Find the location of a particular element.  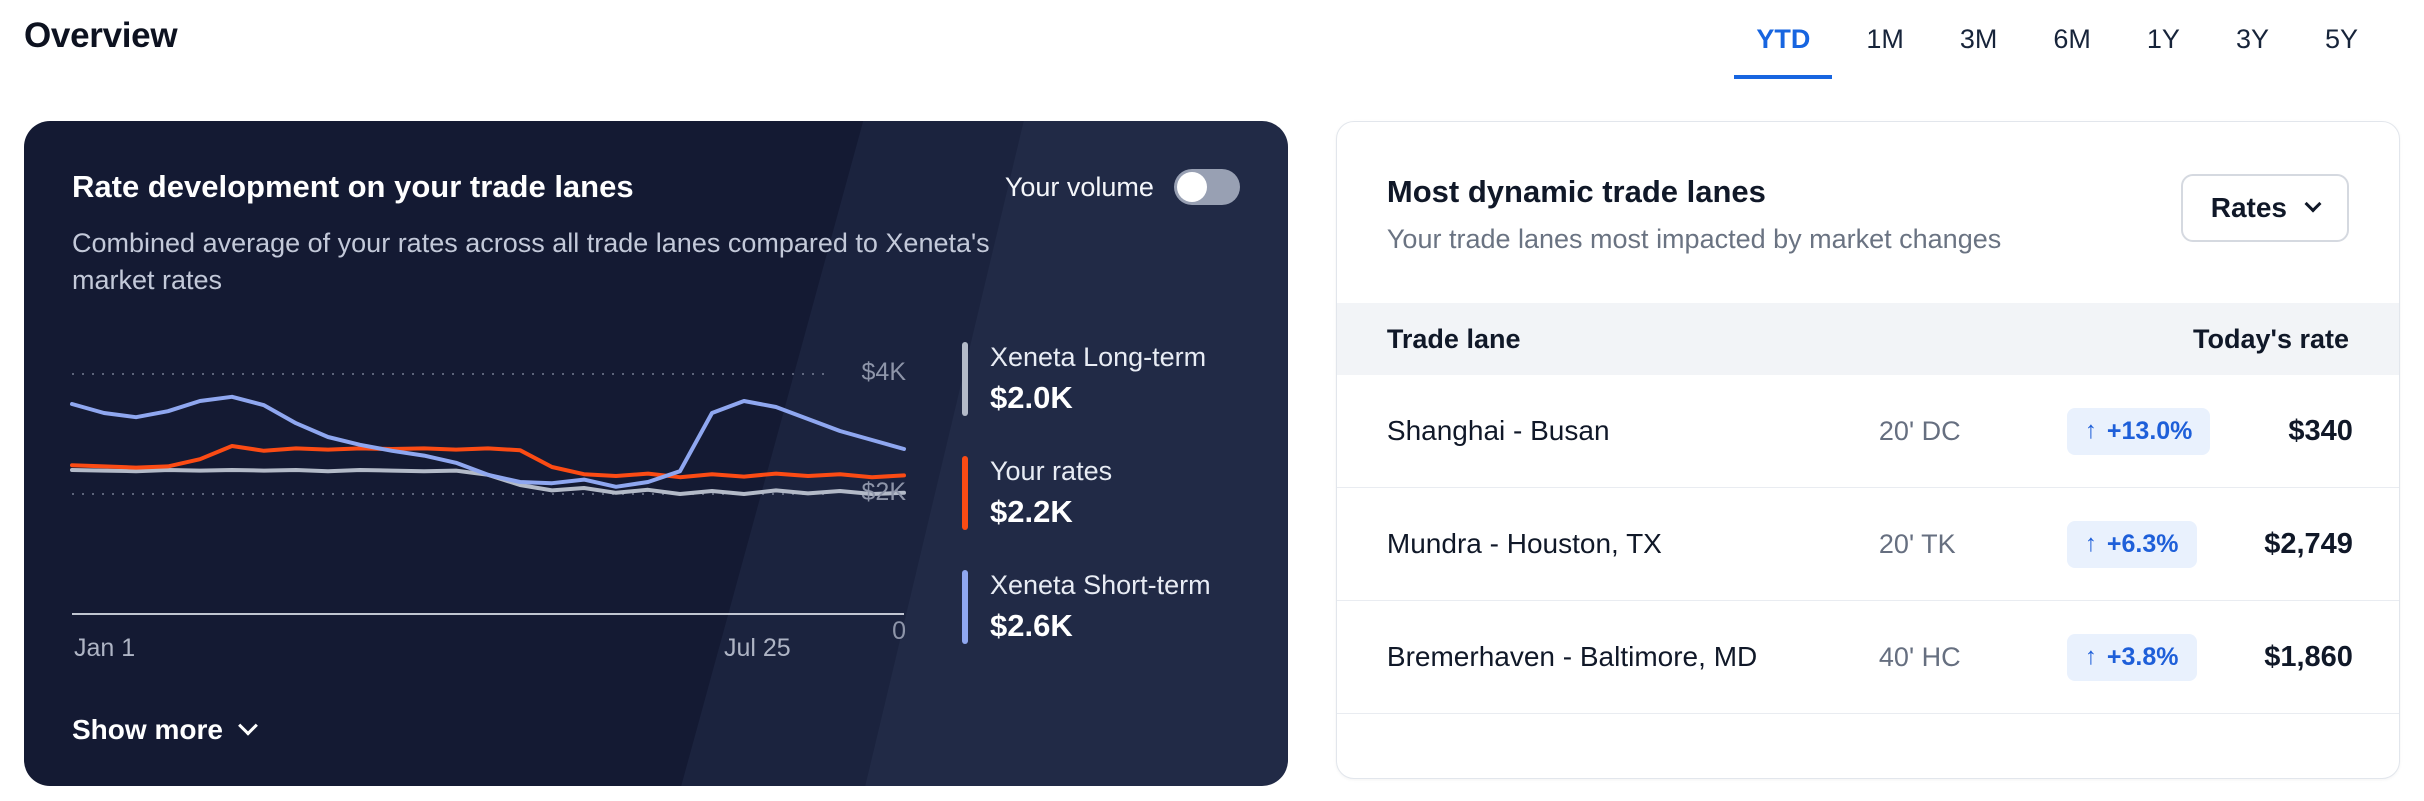

legend-series-name: Your rates is located at coordinates (1051, 470).